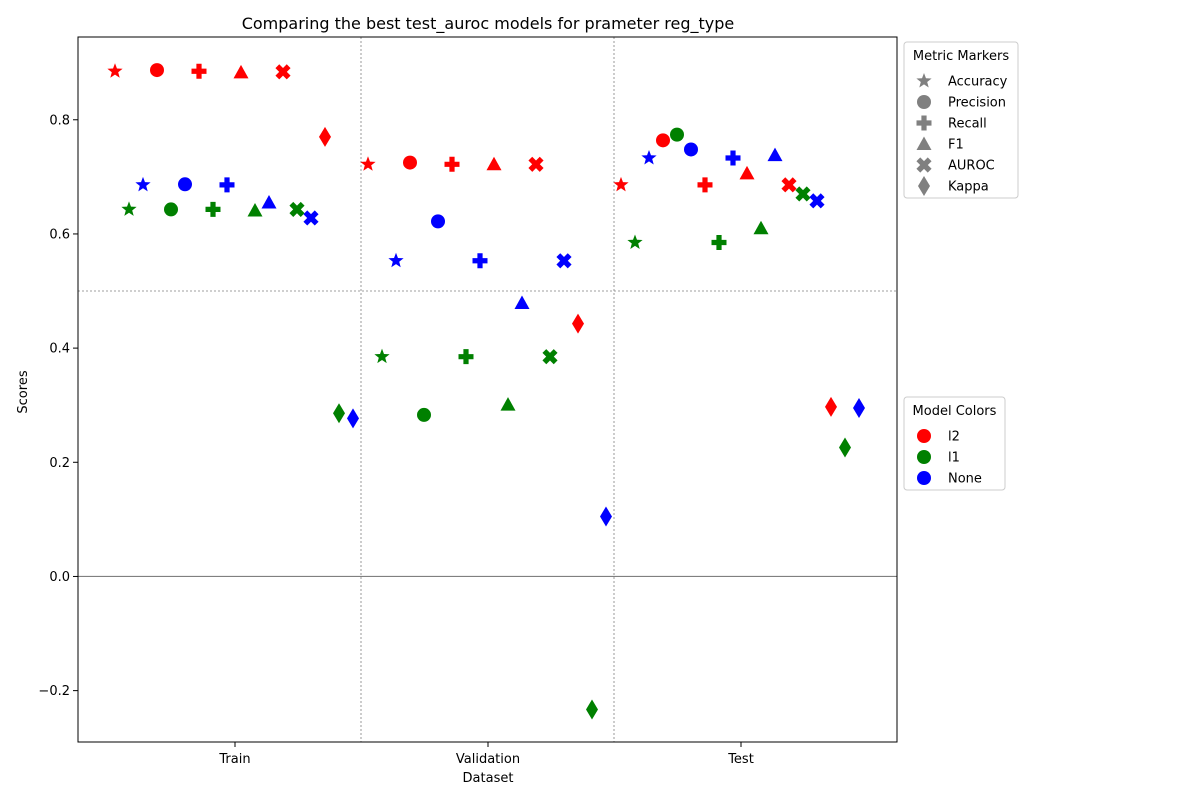 Image resolution: width=1200 pixels, height=800 pixels. I want to click on y-tick-label: 0.0, so click(59, 577).